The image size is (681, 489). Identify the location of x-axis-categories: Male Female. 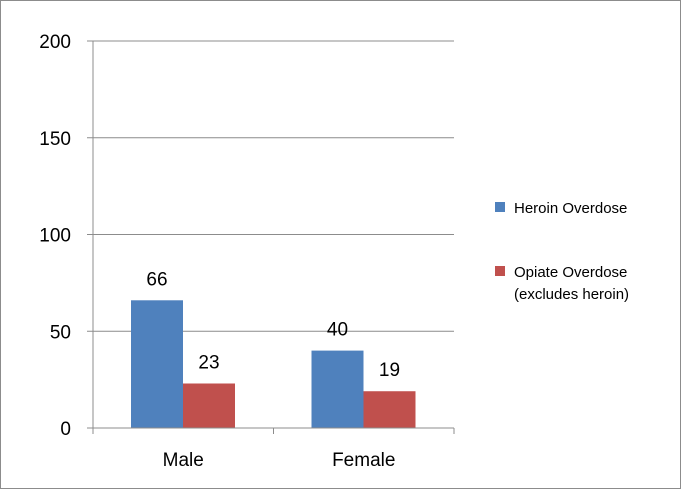
(279, 460).